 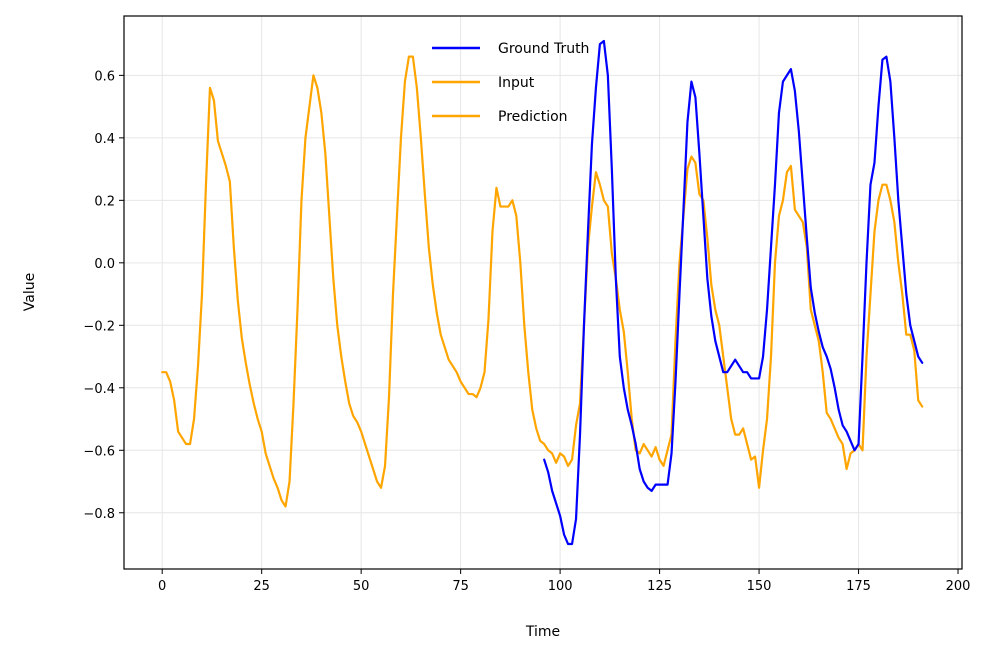 What do you see at coordinates (560, 586) in the screenshot?
I see `x-tick-label: 100` at bounding box center [560, 586].